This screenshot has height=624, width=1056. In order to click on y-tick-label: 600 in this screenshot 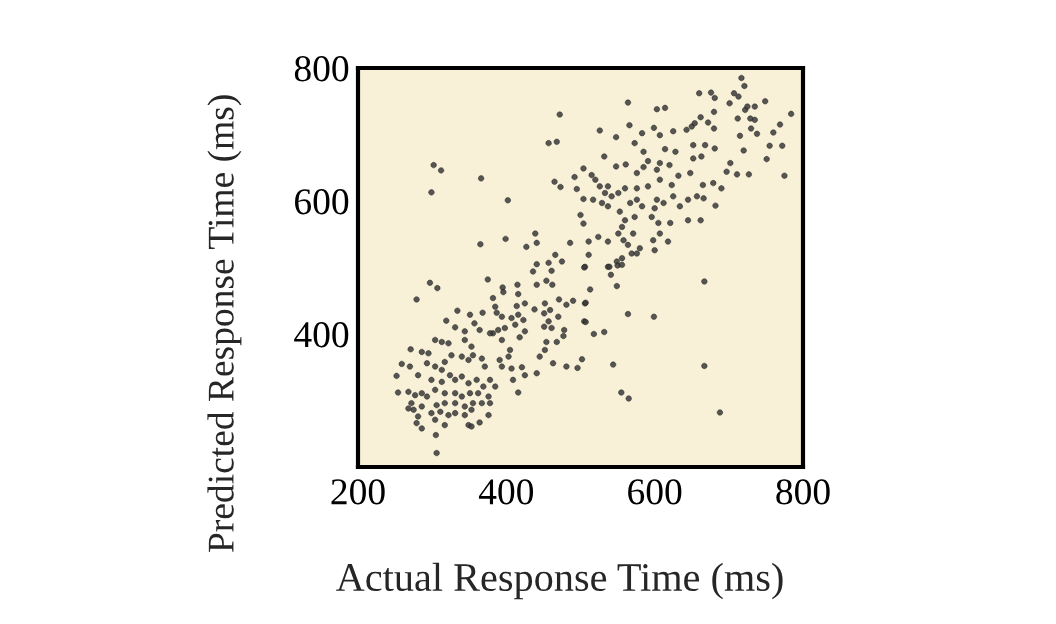, I will do `click(322, 202)`.